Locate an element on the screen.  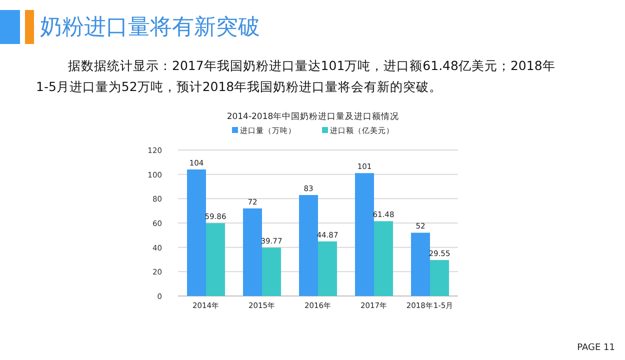
text: 据数据统计显示：2017年我国奶粉进口量达101万吨，进口额61.48亿美元；2018年1-5月进口量为52万吨，预计2018年我国奶粉进口量将会有新的突破。 is located at coordinates (296, 76).